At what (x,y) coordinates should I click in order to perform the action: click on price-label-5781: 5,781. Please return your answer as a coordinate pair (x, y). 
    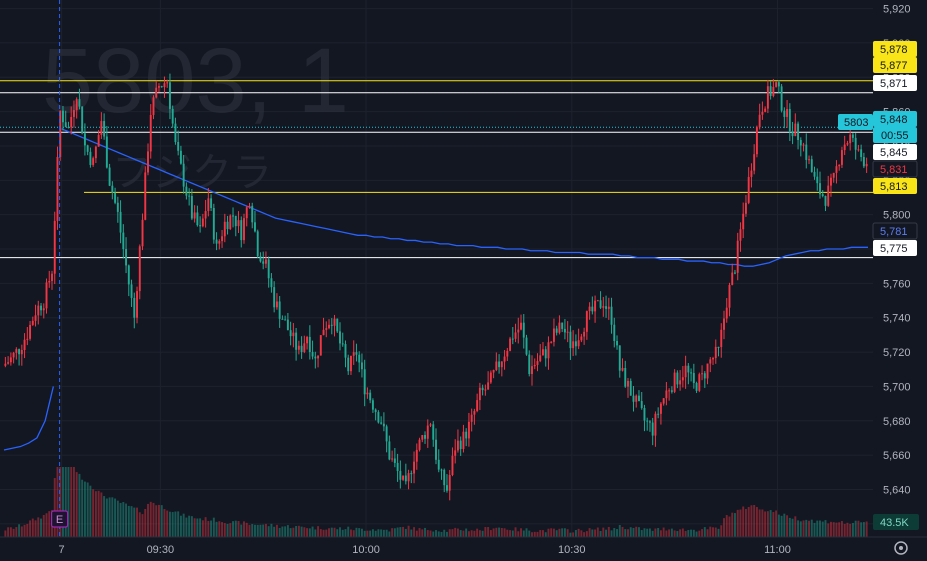
    Looking at the image, I should click on (895, 231).